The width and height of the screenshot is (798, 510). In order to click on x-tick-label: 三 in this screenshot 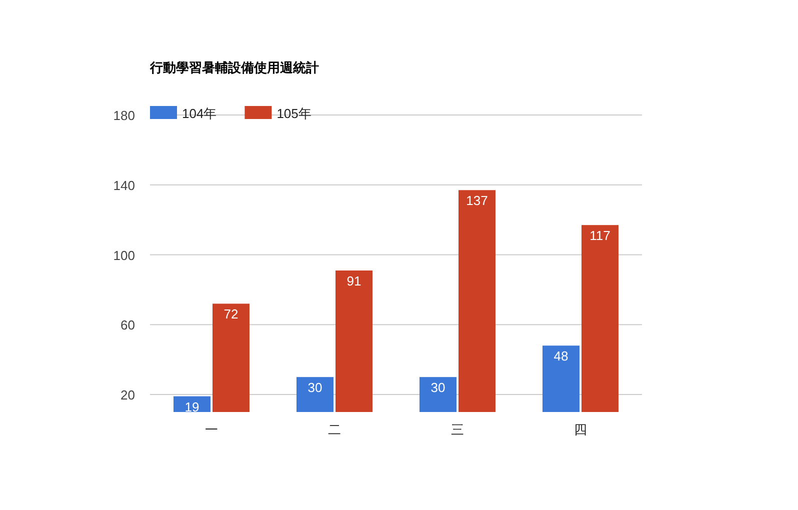, I will do `click(457, 429)`.